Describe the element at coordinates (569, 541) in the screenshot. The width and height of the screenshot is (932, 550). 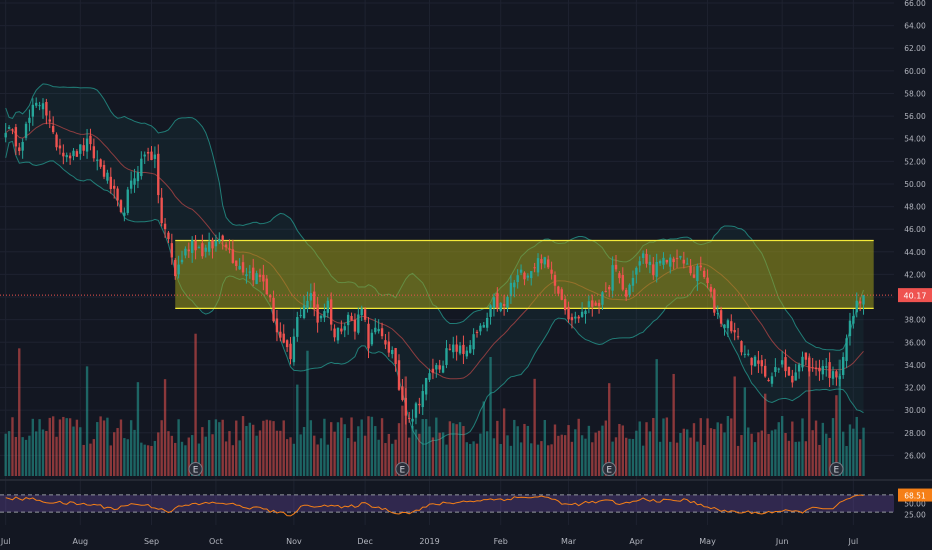
I see `time-tick-label: Mar` at that location.